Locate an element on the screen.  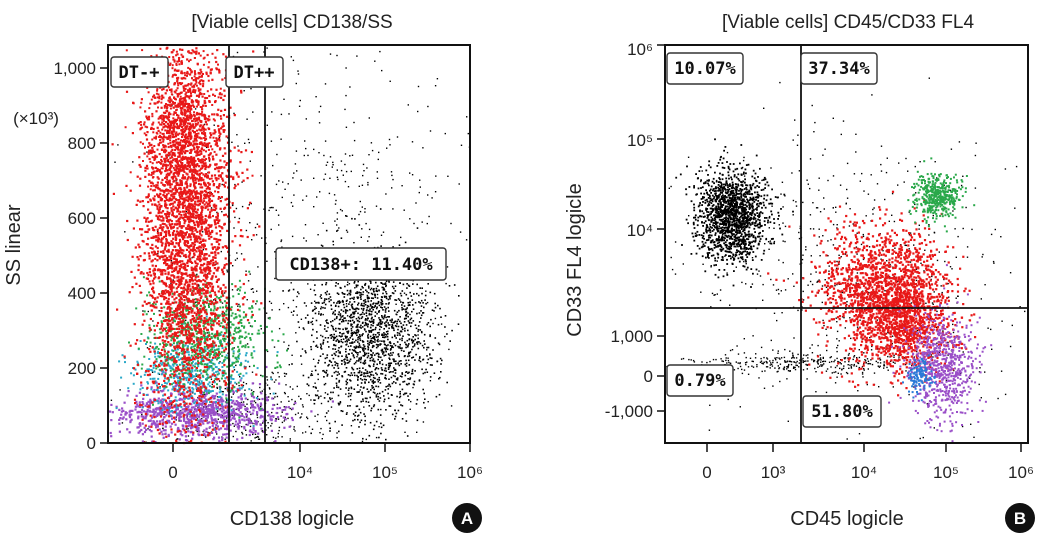
panel-a-letter: A is located at coordinates (467, 518).